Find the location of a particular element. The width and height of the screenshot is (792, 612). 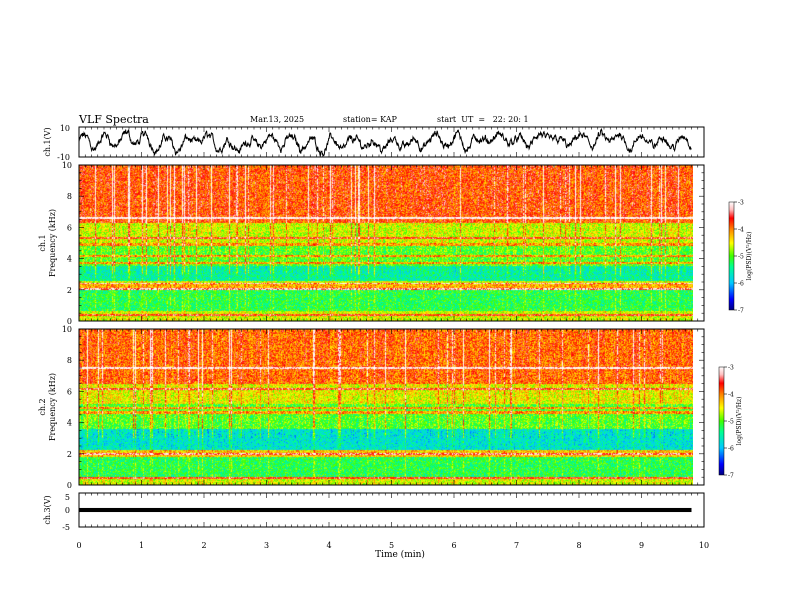

ch1-waveform-trace is located at coordinates (385, 142).